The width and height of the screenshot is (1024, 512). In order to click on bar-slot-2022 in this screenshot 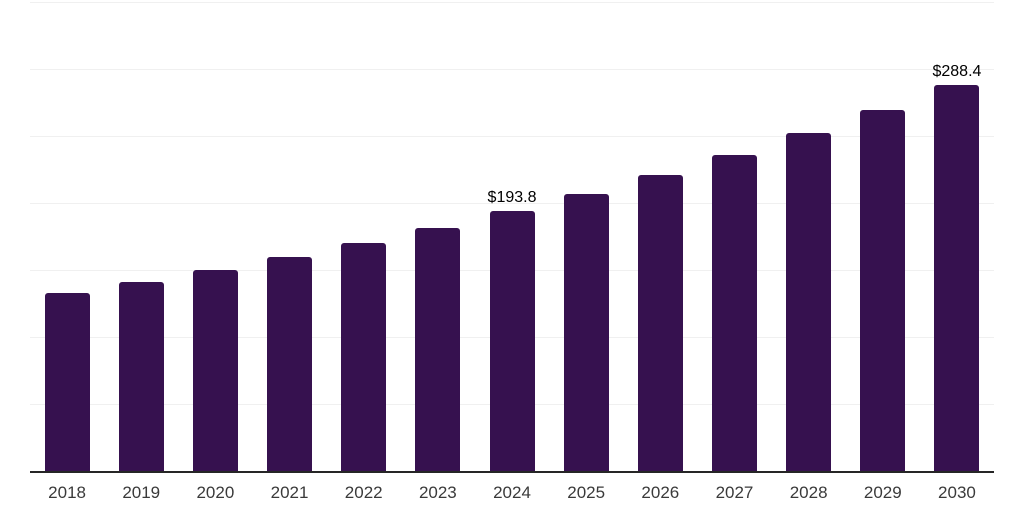, I will do `click(364, 236)`.